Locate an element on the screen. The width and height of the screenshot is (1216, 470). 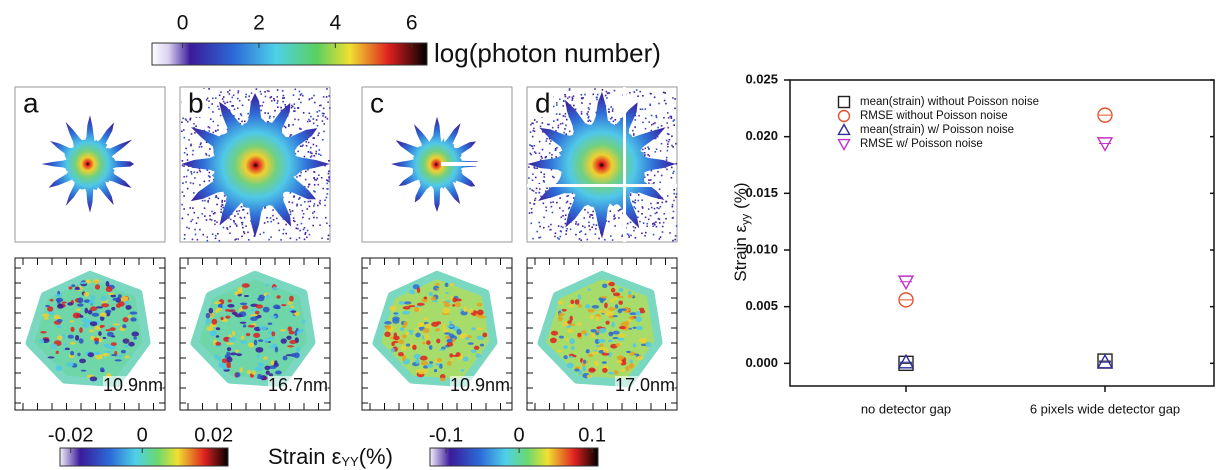
colorbar-tick-label: 6 is located at coordinates (412, 23).